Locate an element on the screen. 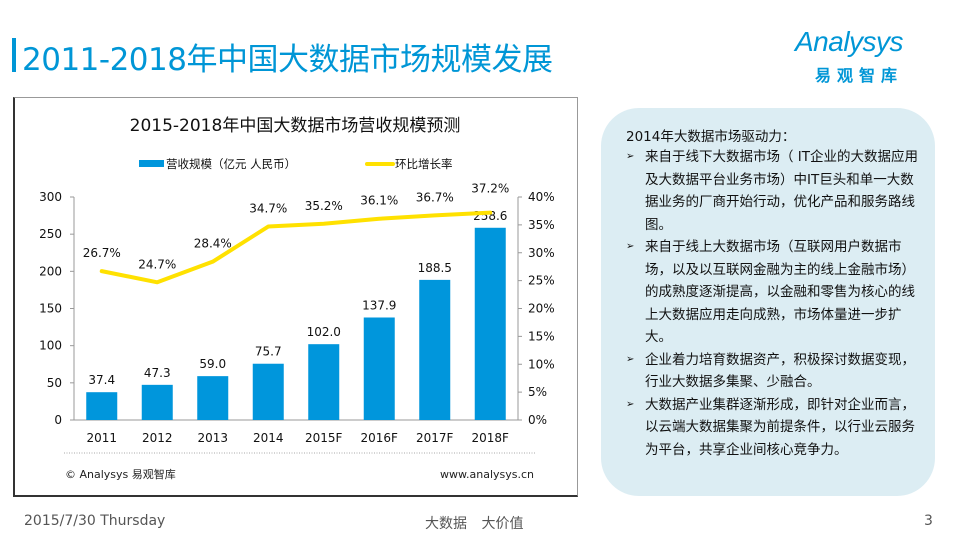  growth-value-label: 37.2% is located at coordinates (490, 189).